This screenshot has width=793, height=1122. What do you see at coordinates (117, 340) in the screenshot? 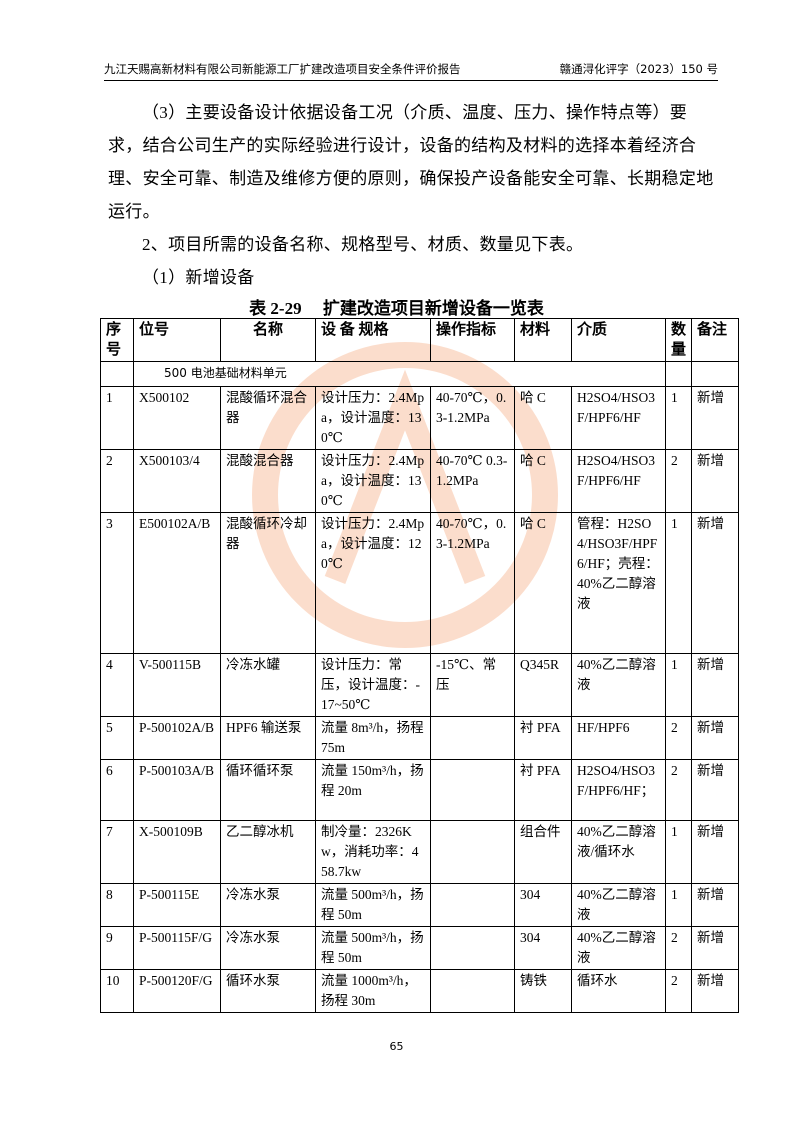
I see `column-header: 序号` at bounding box center [117, 340].